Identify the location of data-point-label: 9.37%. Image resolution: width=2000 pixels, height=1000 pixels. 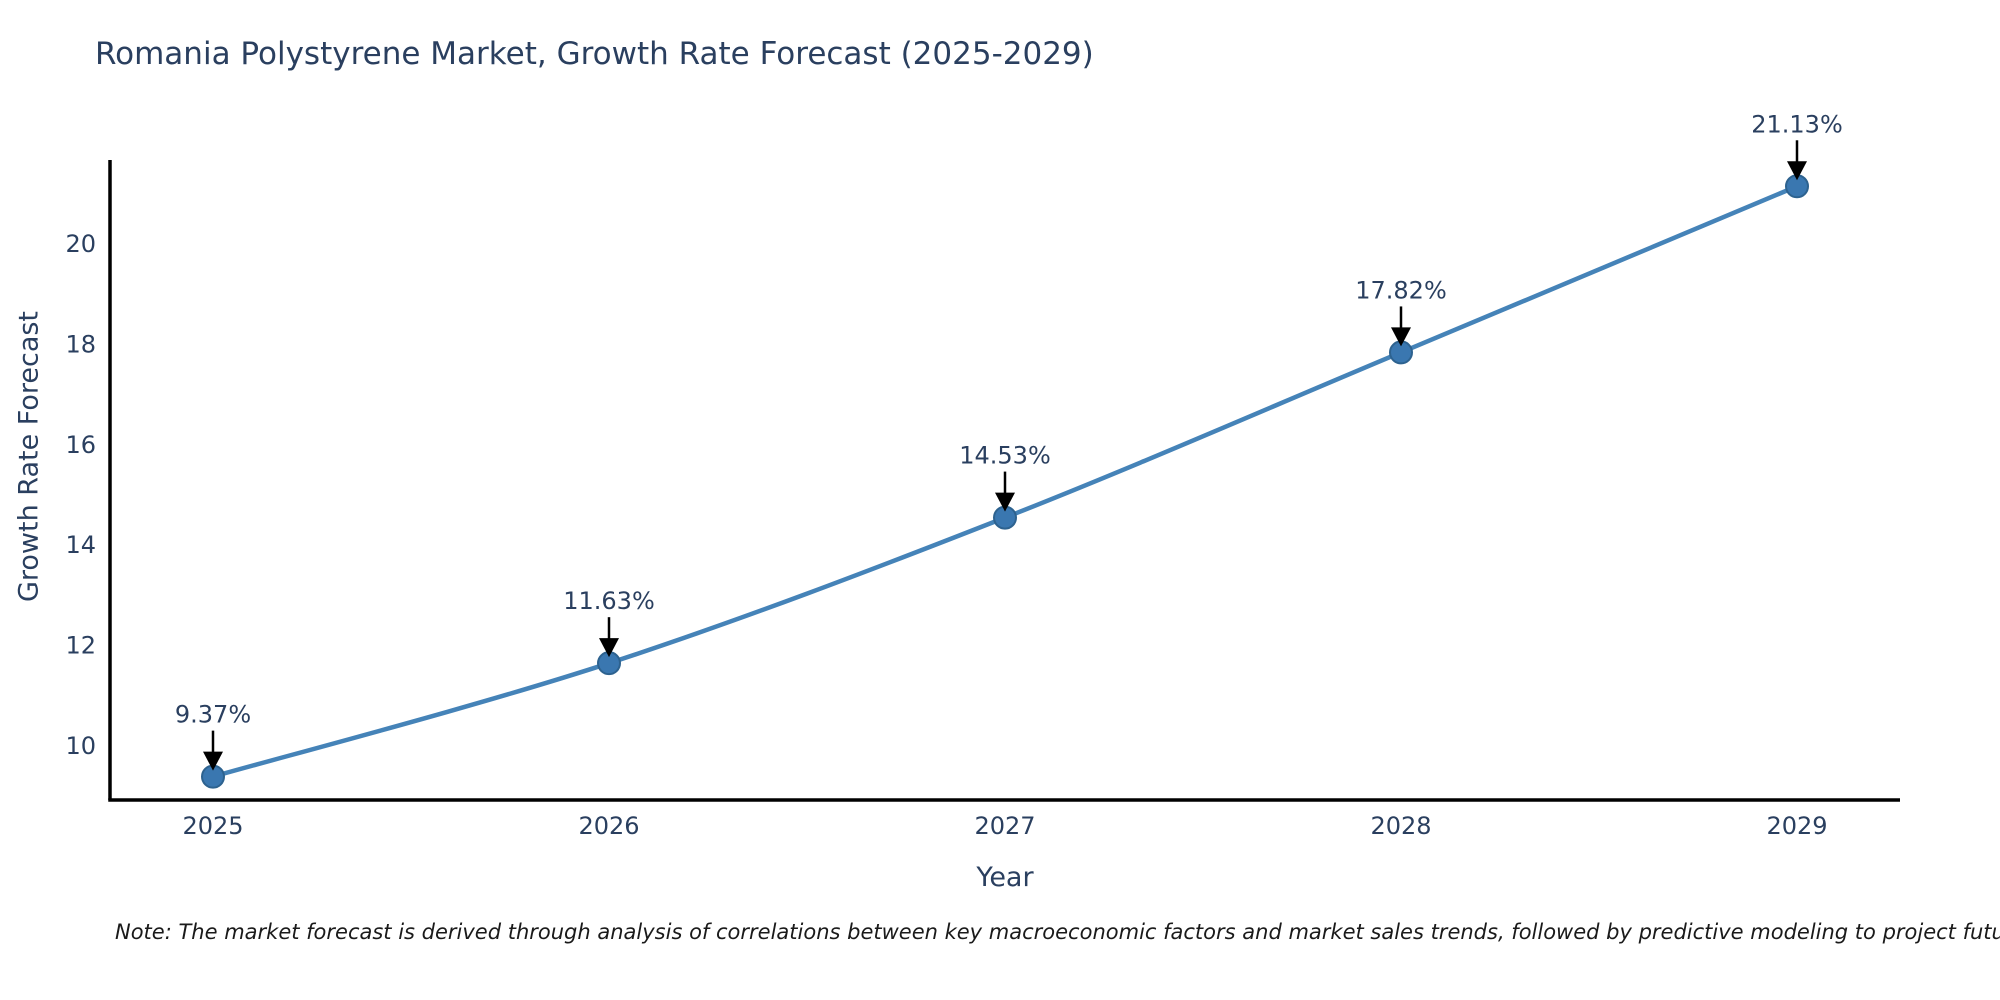
(213, 715).